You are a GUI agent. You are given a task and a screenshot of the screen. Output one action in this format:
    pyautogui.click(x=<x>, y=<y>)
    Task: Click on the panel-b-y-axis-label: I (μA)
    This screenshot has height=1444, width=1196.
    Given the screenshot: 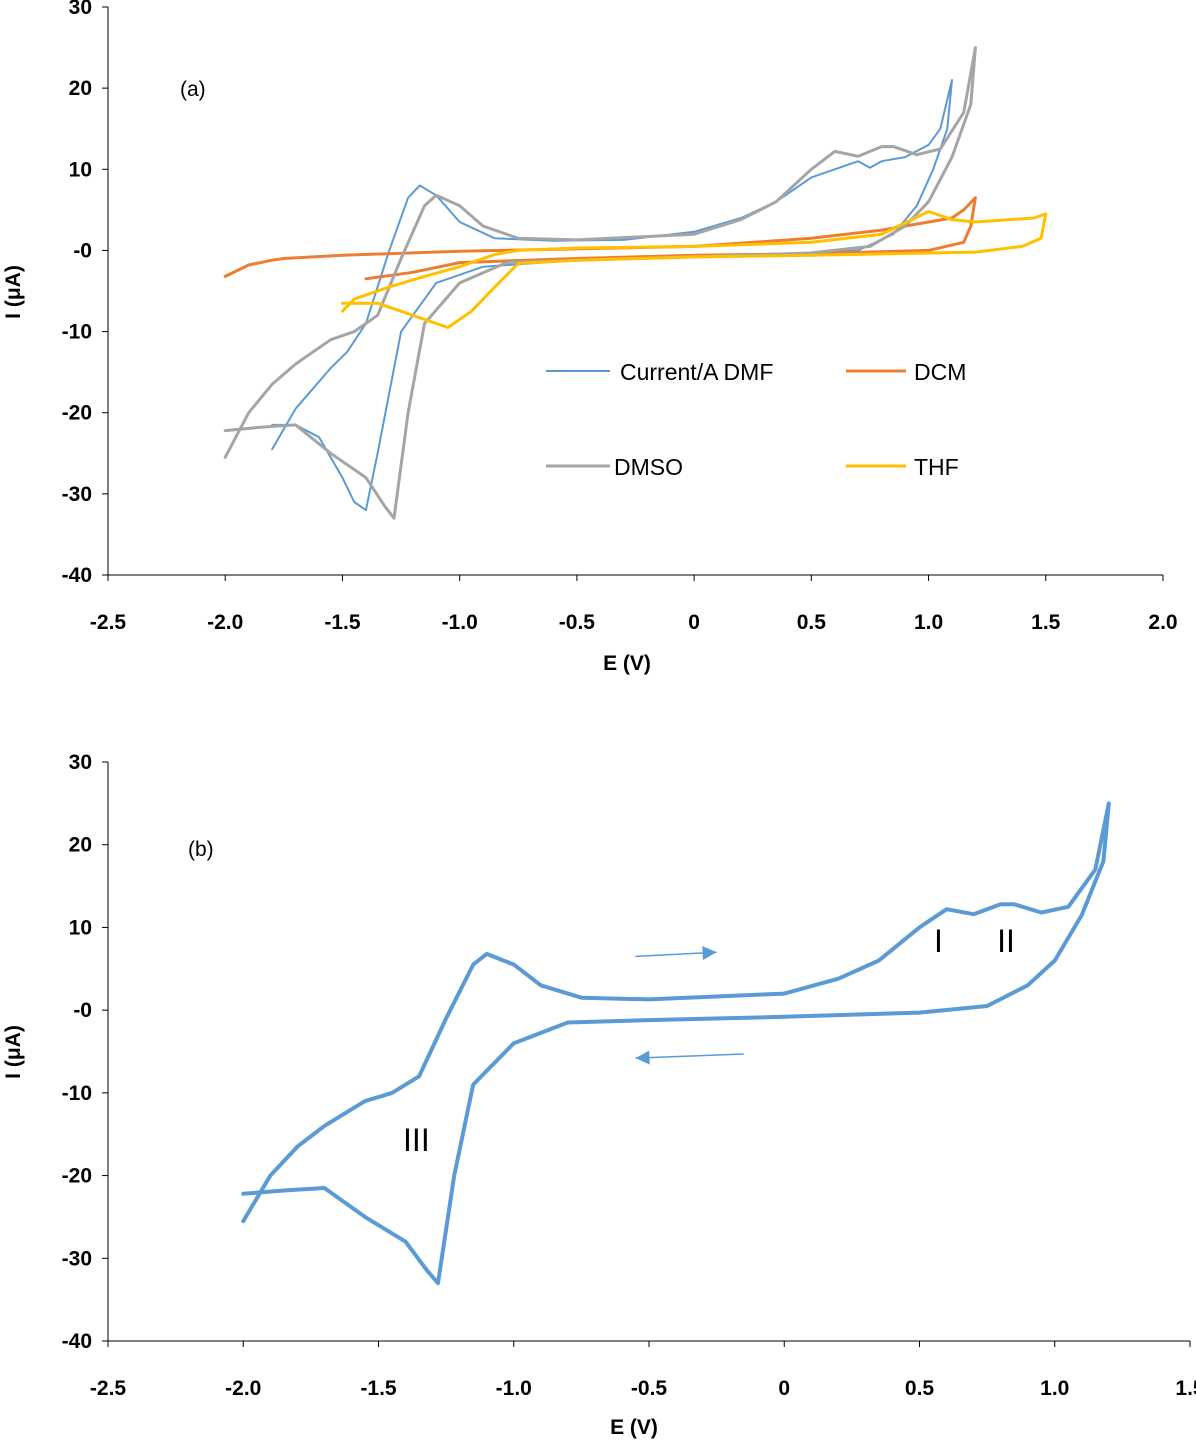 What is the action you would take?
    pyautogui.click(x=13, y=1052)
    